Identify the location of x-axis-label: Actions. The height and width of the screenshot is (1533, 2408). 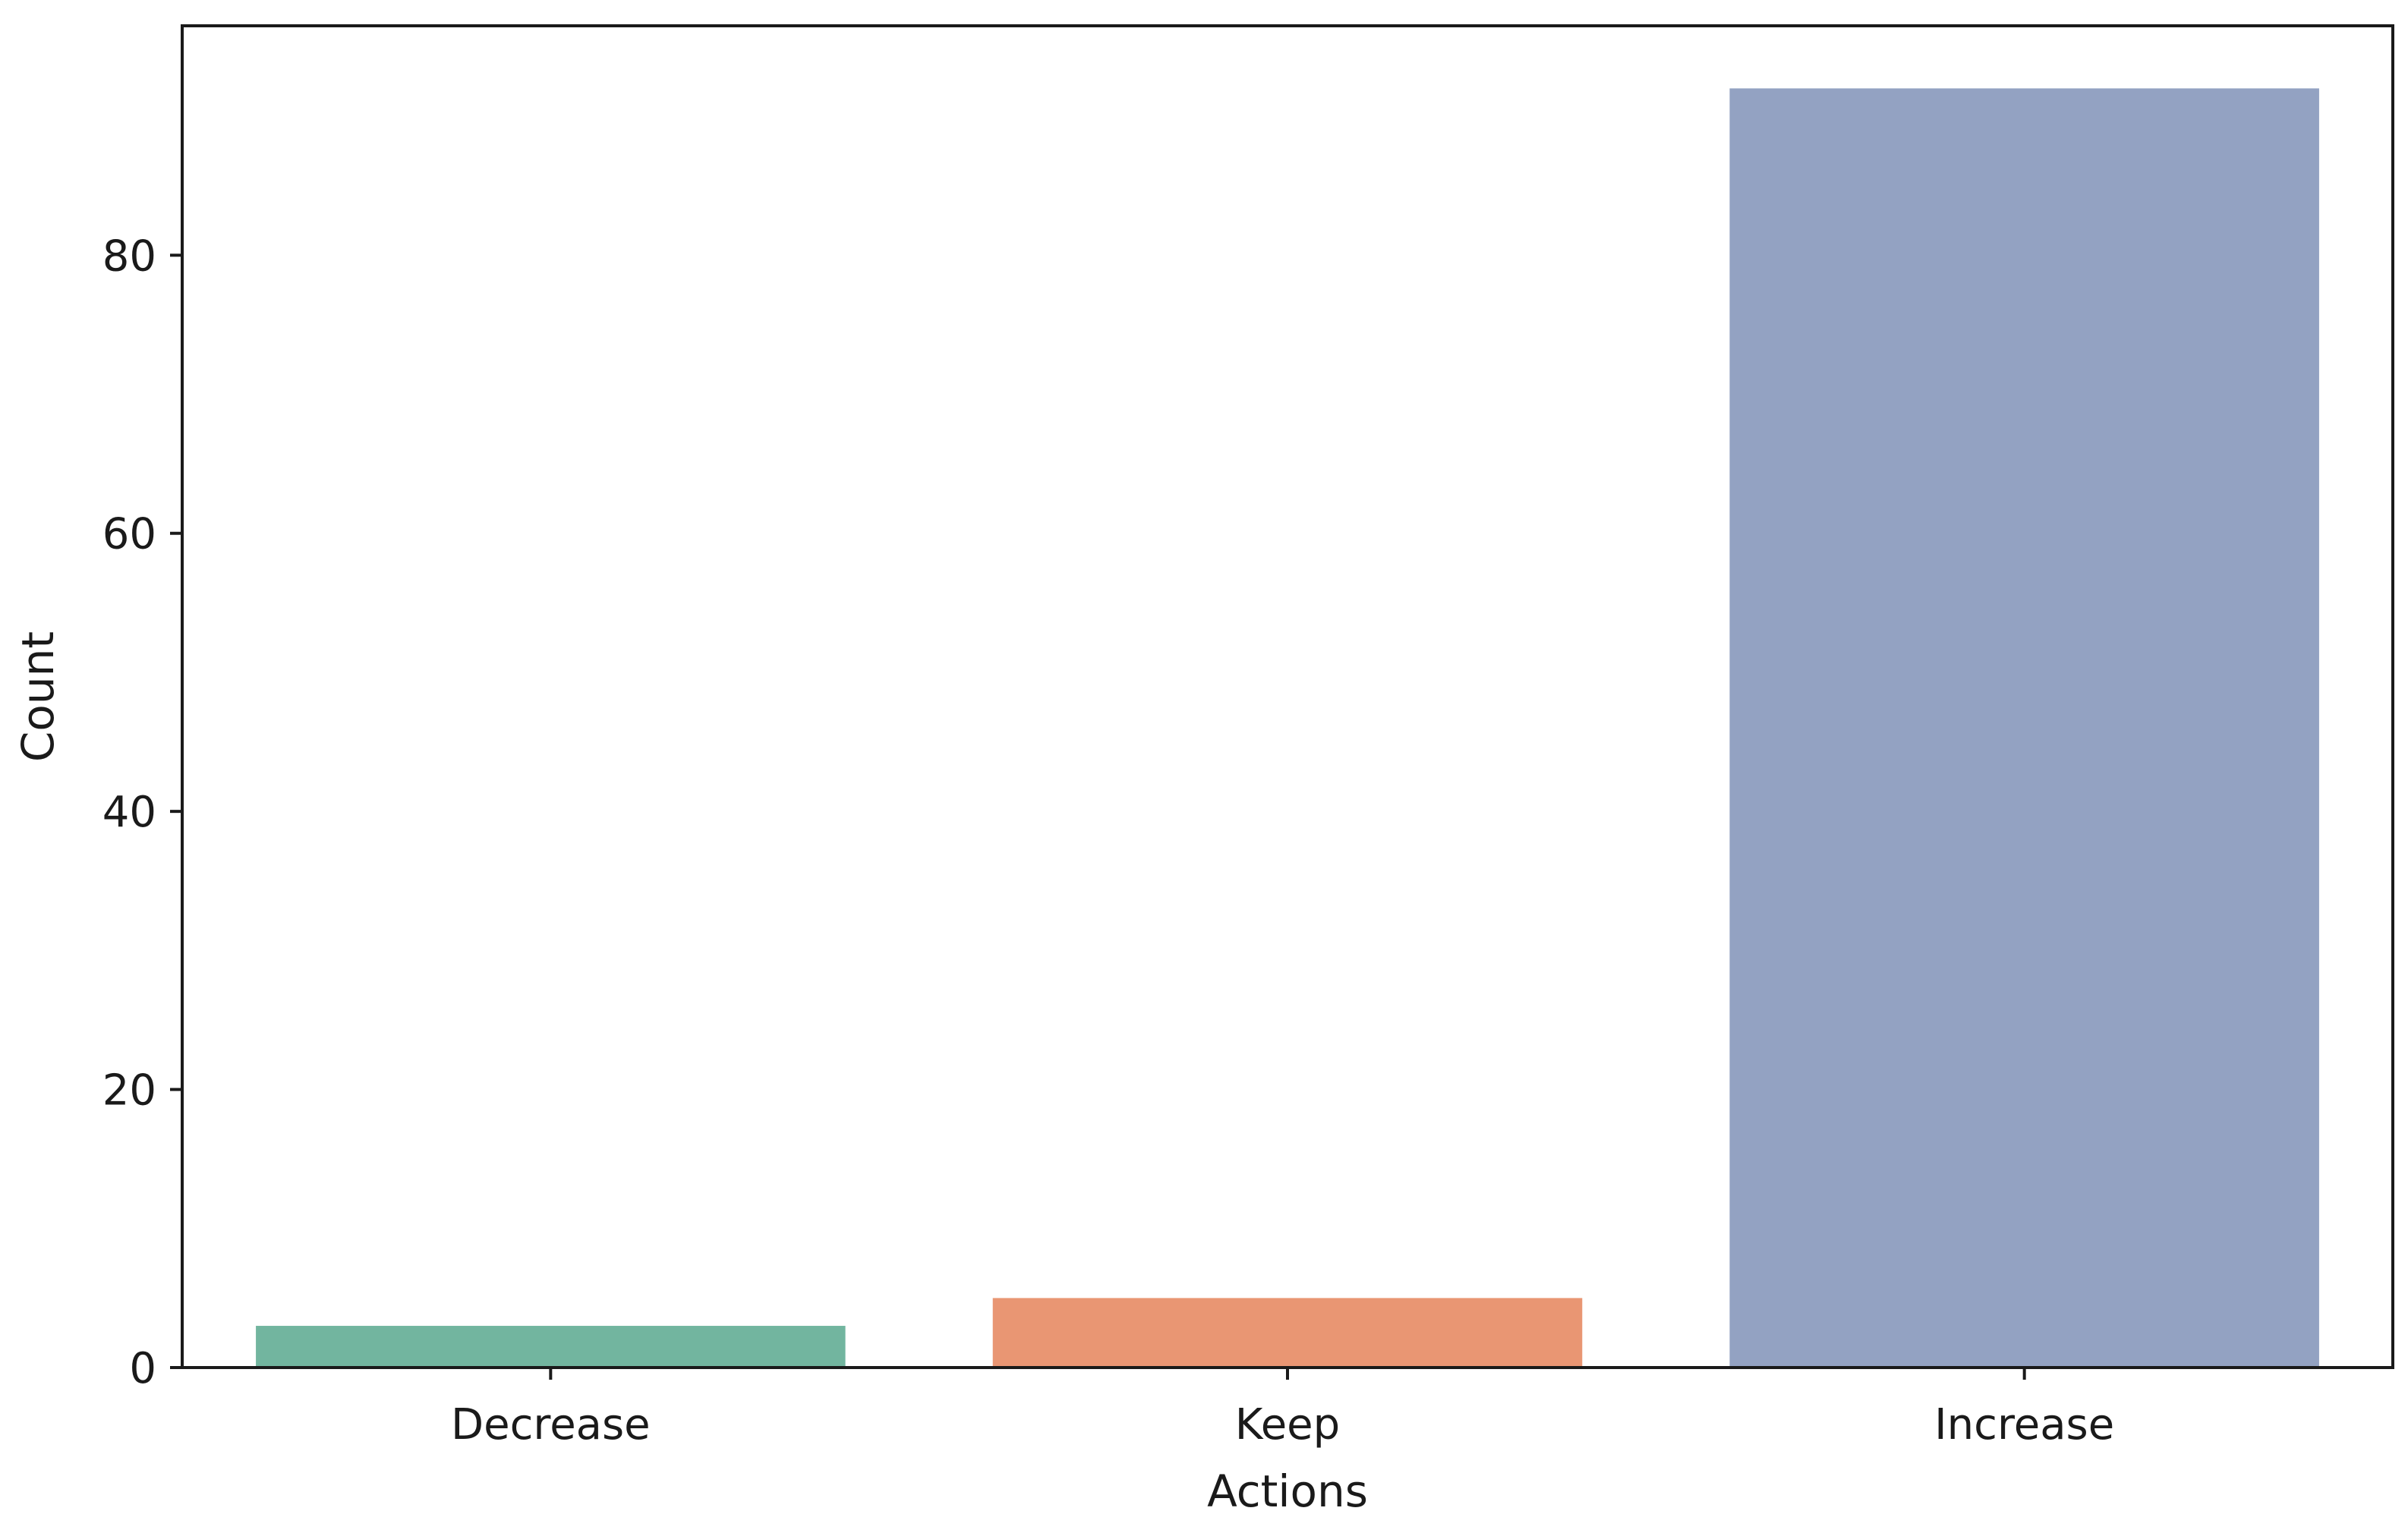
(1287, 1491).